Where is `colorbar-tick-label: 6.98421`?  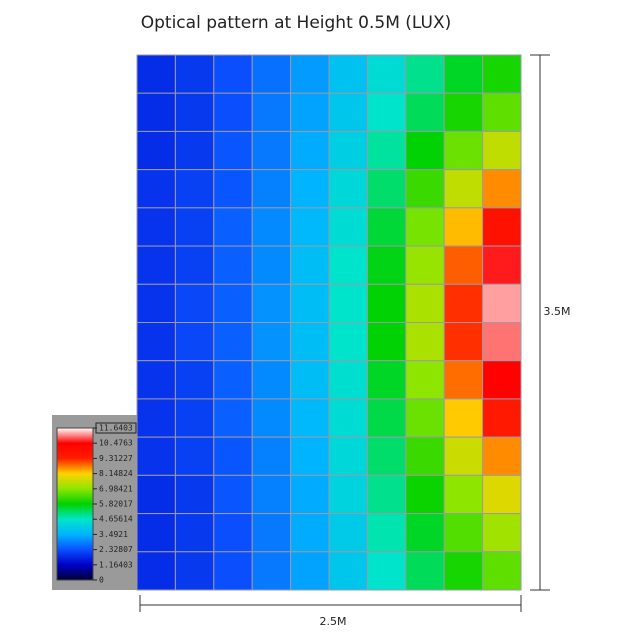
colorbar-tick-label: 6.98421 is located at coordinates (116, 488).